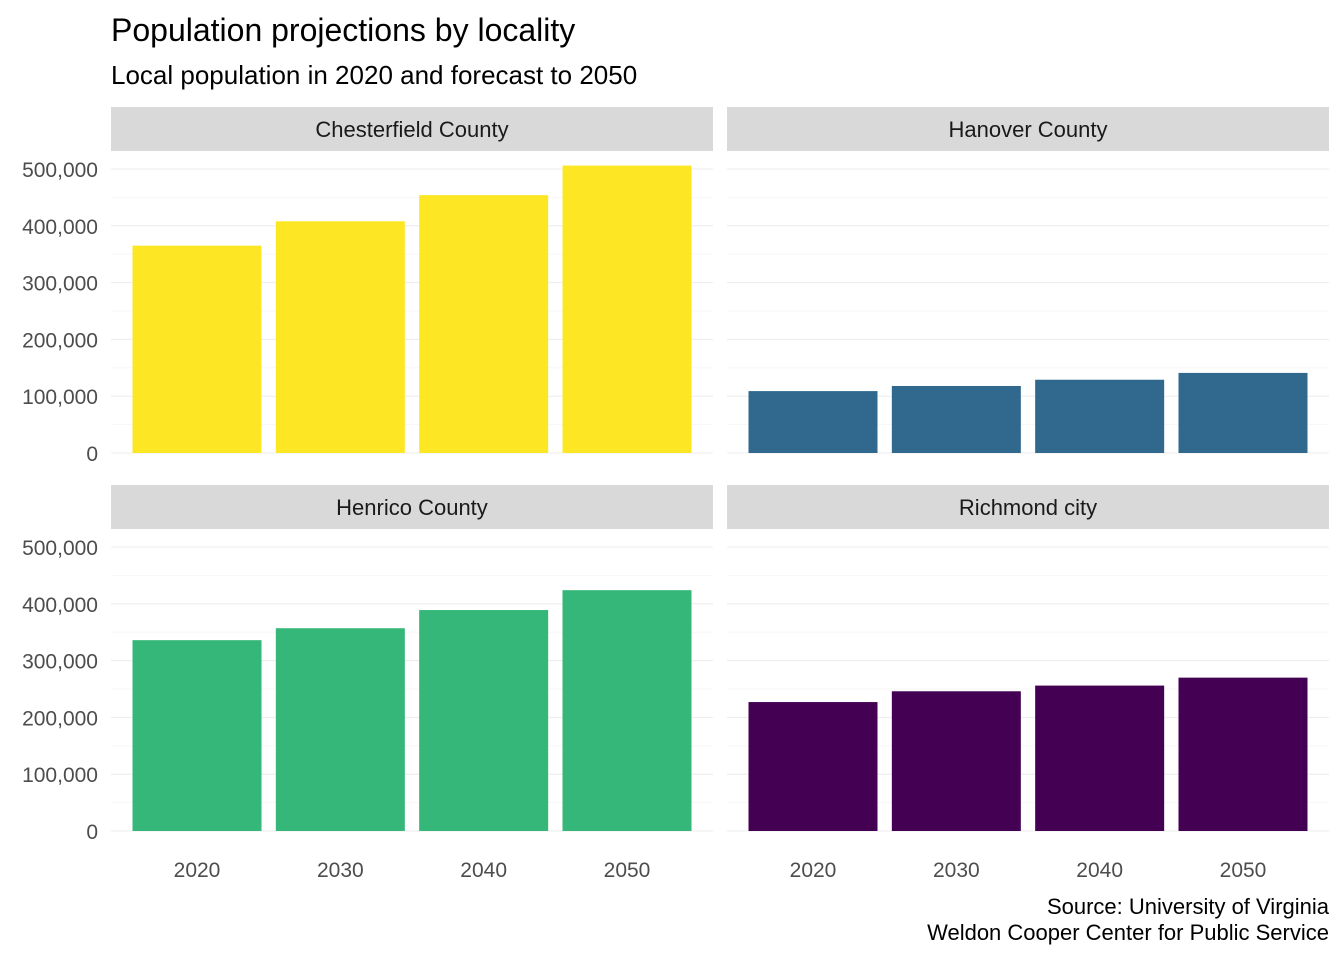 The image size is (1344, 960). I want to click on bar-henrico-county-2030, so click(340, 729).